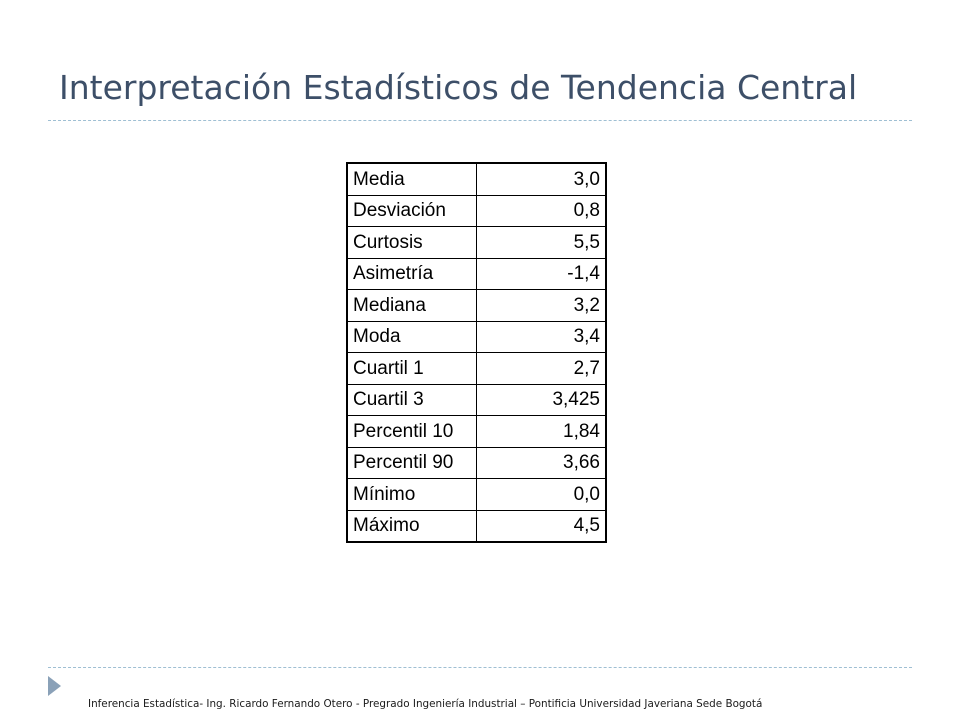  Describe the element at coordinates (480, 120) in the screenshot. I see `title-divider` at that location.